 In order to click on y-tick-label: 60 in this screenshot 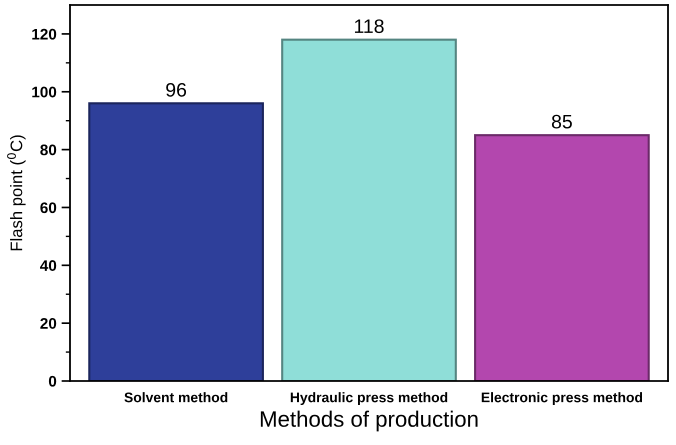, I will do `click(48, 208)`.